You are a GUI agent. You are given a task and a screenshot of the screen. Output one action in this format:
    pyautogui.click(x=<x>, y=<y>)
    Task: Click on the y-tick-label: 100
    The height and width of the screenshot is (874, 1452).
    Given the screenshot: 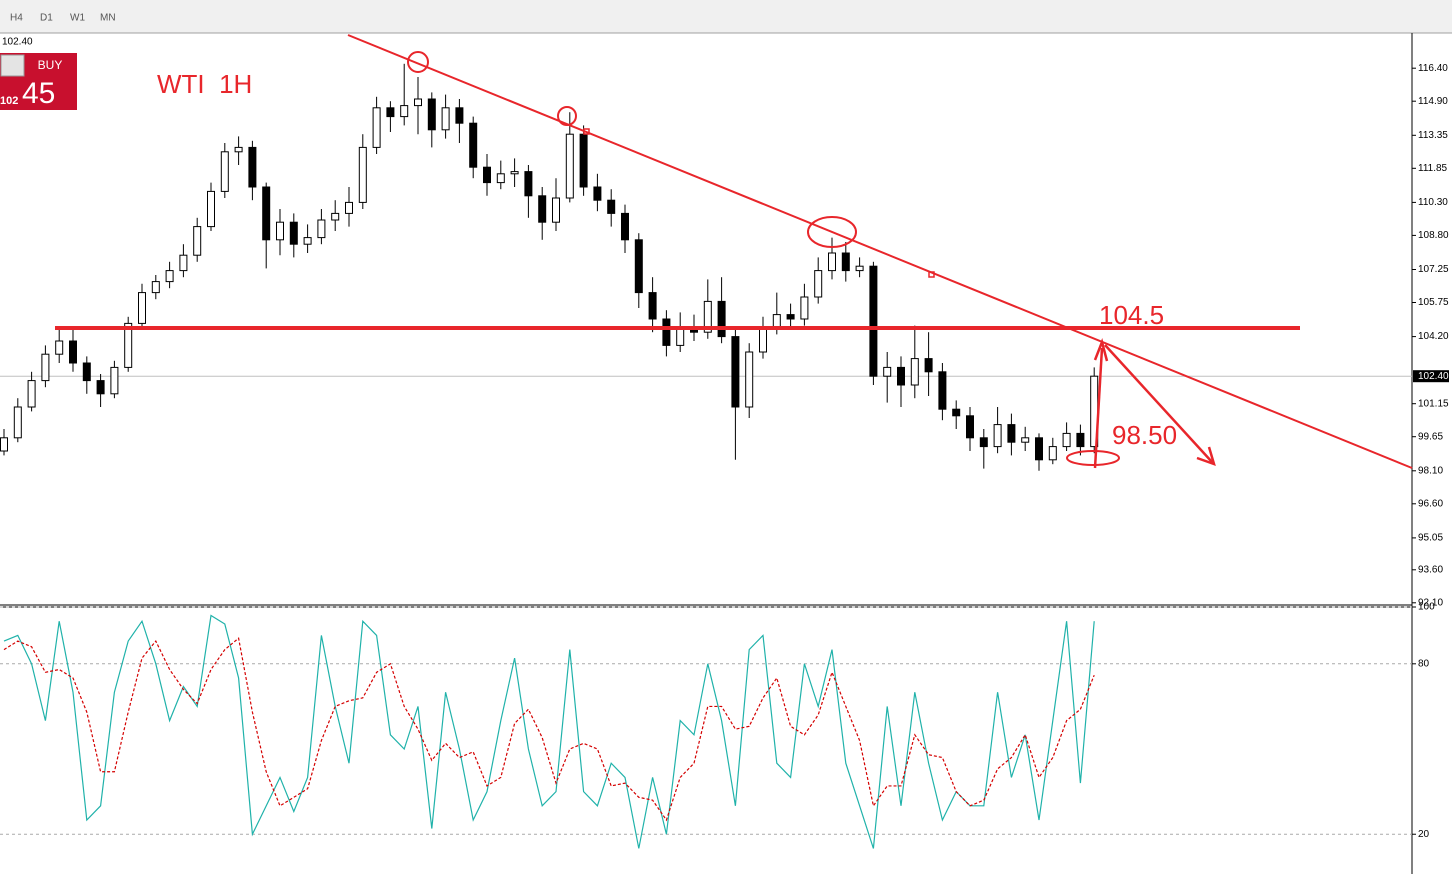 What is the action you would take?
    pyautogui.click(x=1426, y=607)
    